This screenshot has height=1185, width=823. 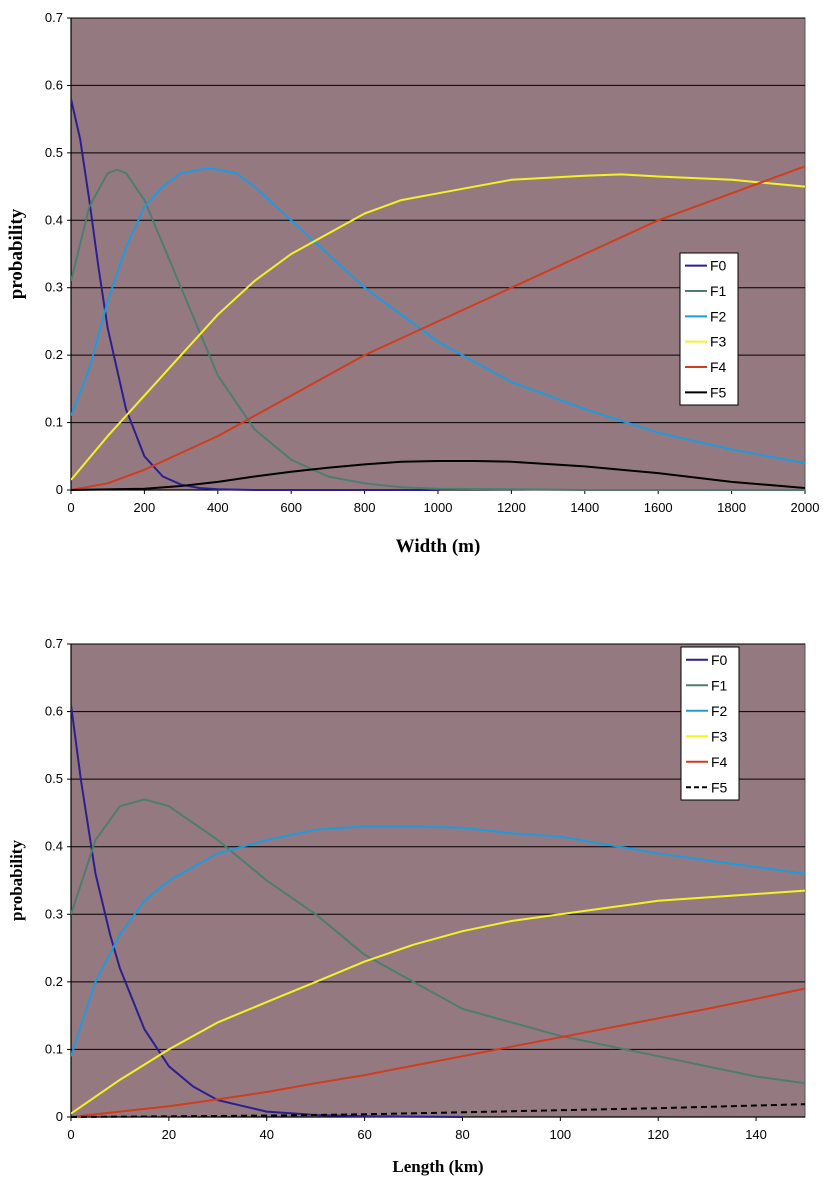 What do you see at coordinates (731, 507) in the screenshot?
I see `width-x-tick-label: 1800` at bounding box center [731, 507].